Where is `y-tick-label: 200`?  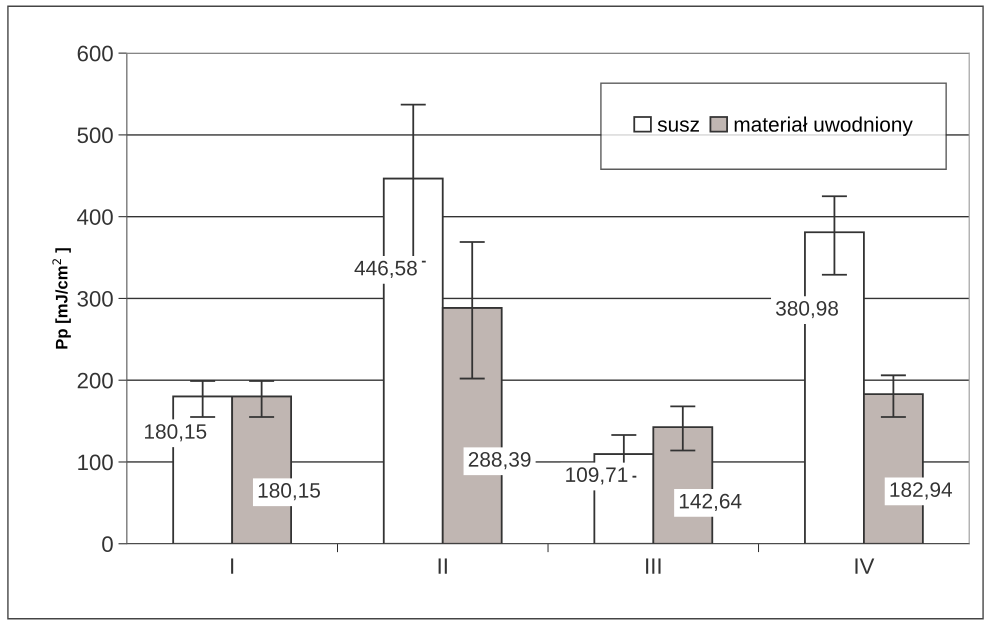
y-tick-label: 200 is located at coordinates (95, 380).